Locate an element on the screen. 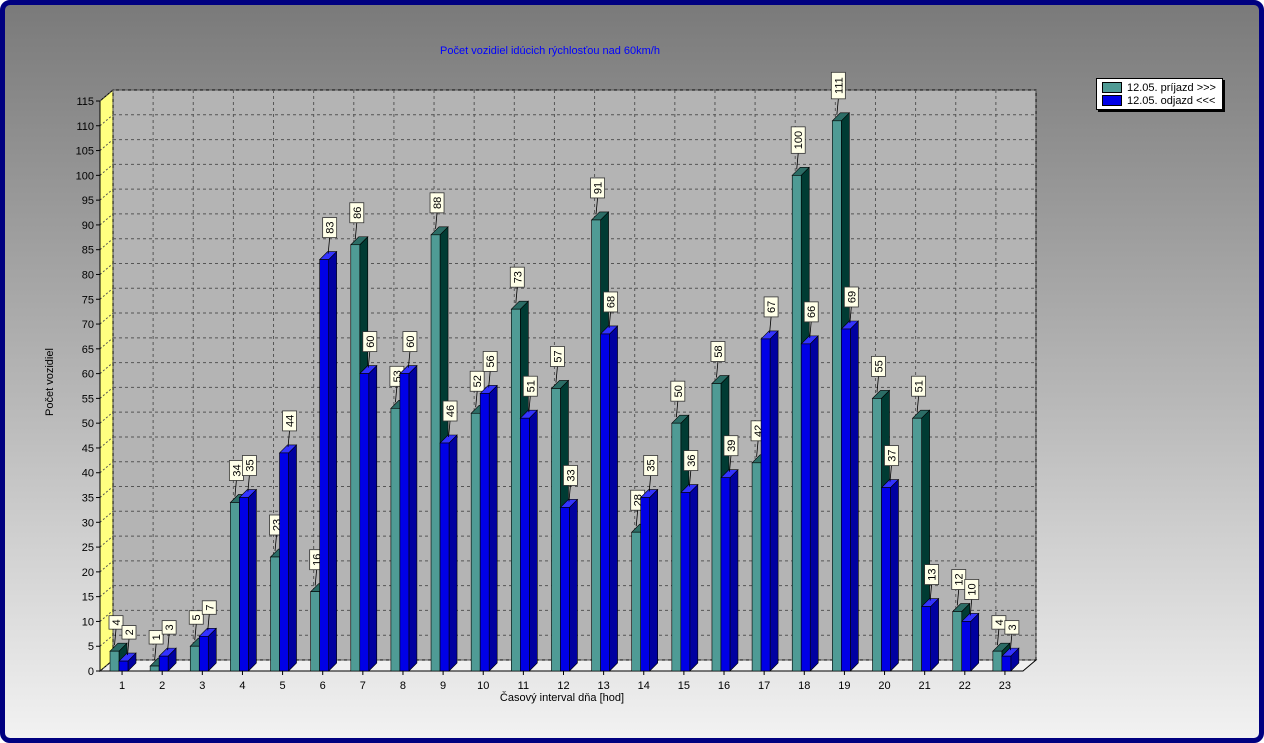  data-label-series-1: 100 is located at coordinates (798, 148).